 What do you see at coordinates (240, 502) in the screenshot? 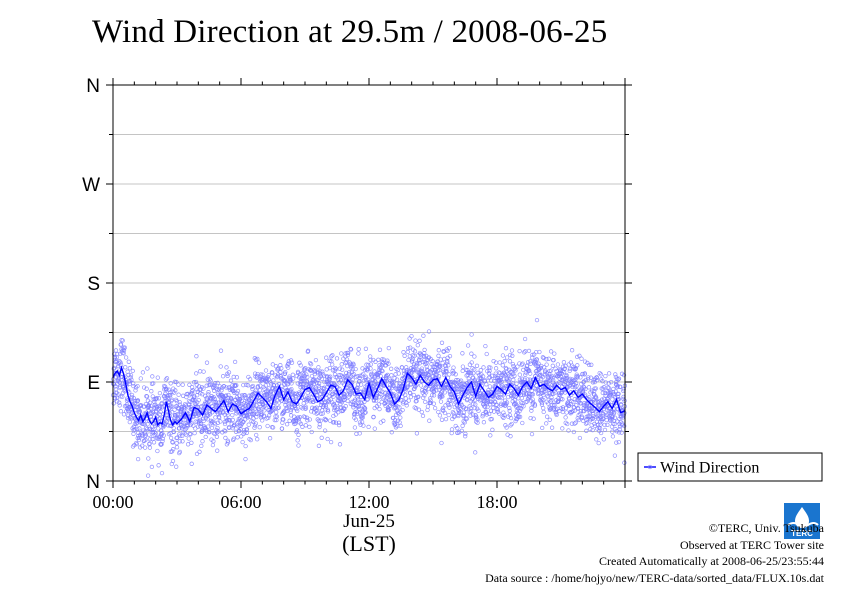
I see `x-tick-label: 06:00` at bounding box center [240, 502].